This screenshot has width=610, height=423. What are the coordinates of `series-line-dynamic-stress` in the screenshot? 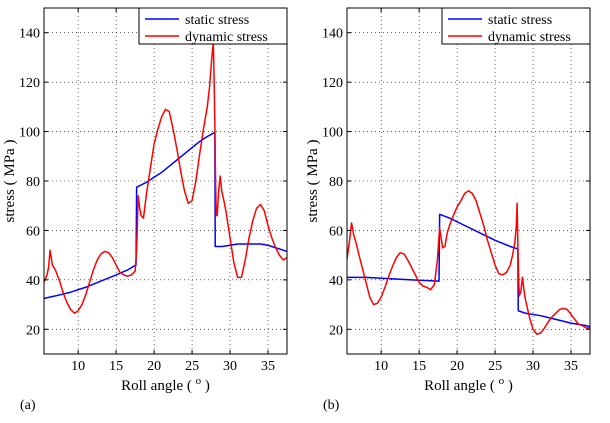 It's located at (468, 262).